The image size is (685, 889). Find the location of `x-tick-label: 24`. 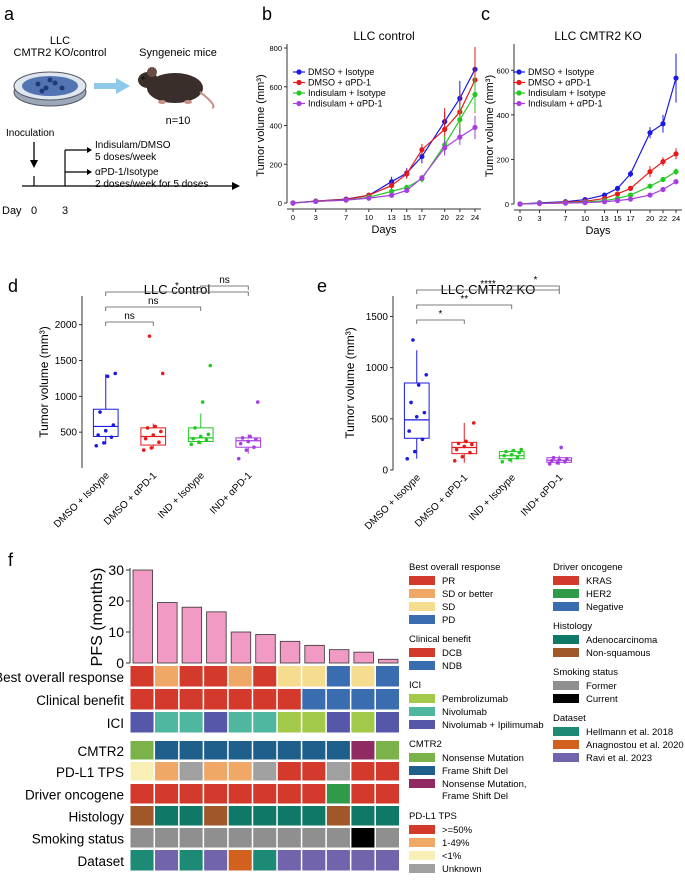

x-tick-label: 24 is located at coordinates (676, 218).